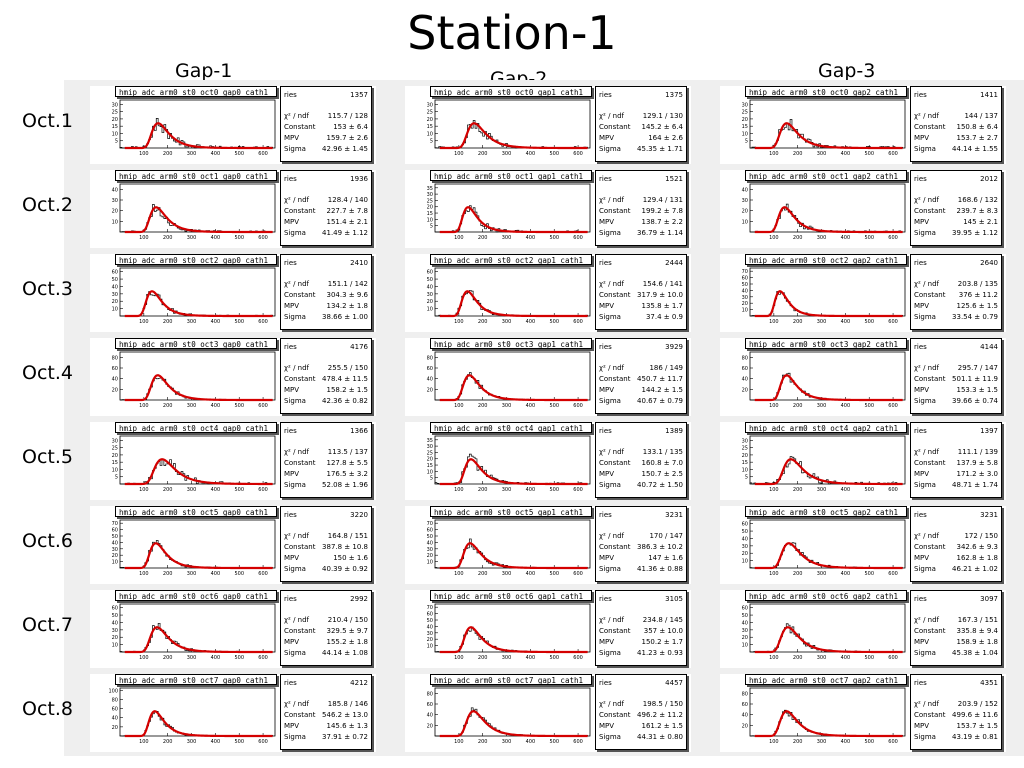  I want to click on stats-value-mpv: 171.2 ± 3.0, so click(977, 474).